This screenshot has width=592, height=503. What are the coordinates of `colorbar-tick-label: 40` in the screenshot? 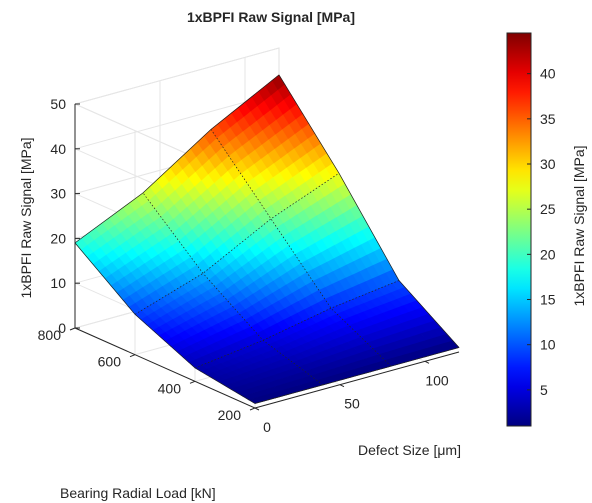 It's located at (548, 74).